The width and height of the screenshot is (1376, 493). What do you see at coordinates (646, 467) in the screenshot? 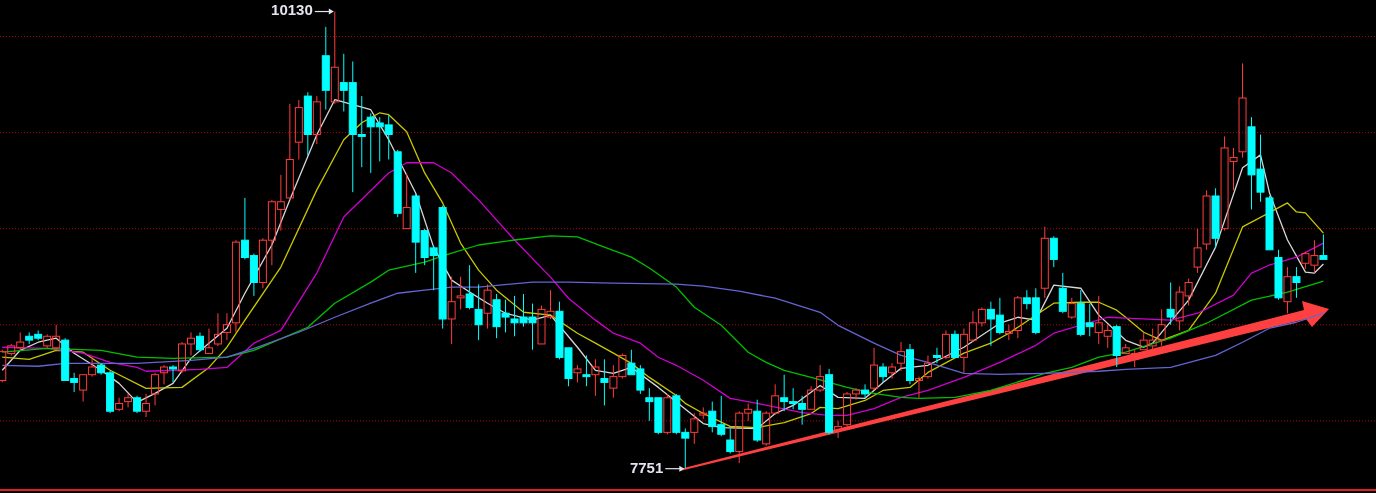
I see `annotation: 7751` at bounding box center [646, 467].